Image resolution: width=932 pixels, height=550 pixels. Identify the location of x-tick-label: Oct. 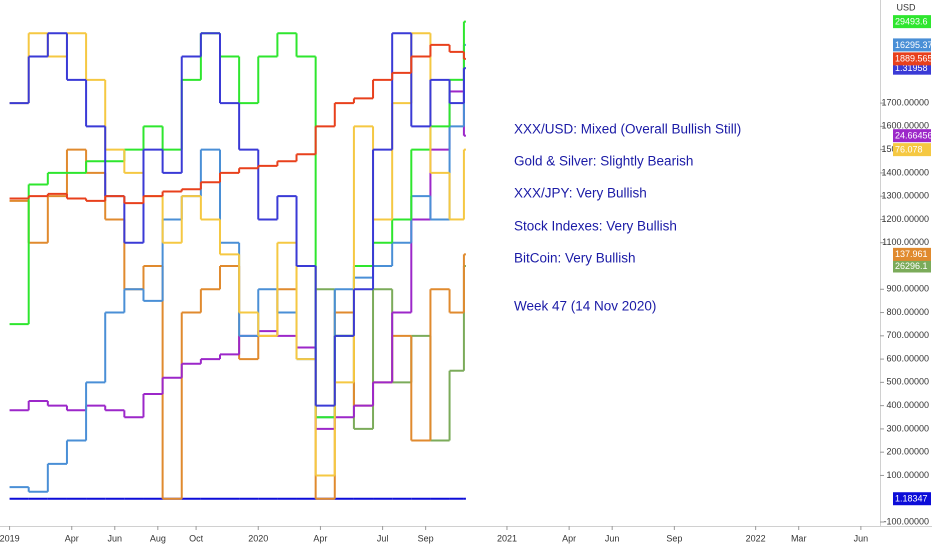
(196, 538).